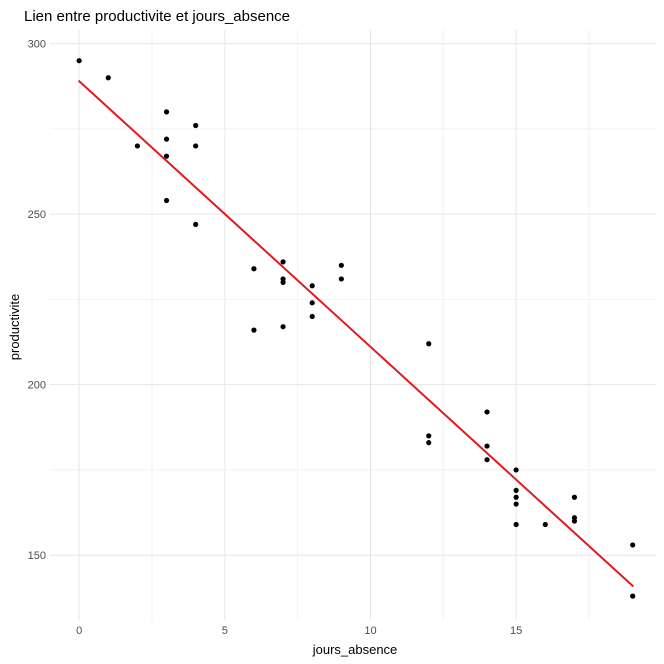 The height and width of the screenshot is (664, 664). I want to click on y-tick-label: 150, so click(37, 556).